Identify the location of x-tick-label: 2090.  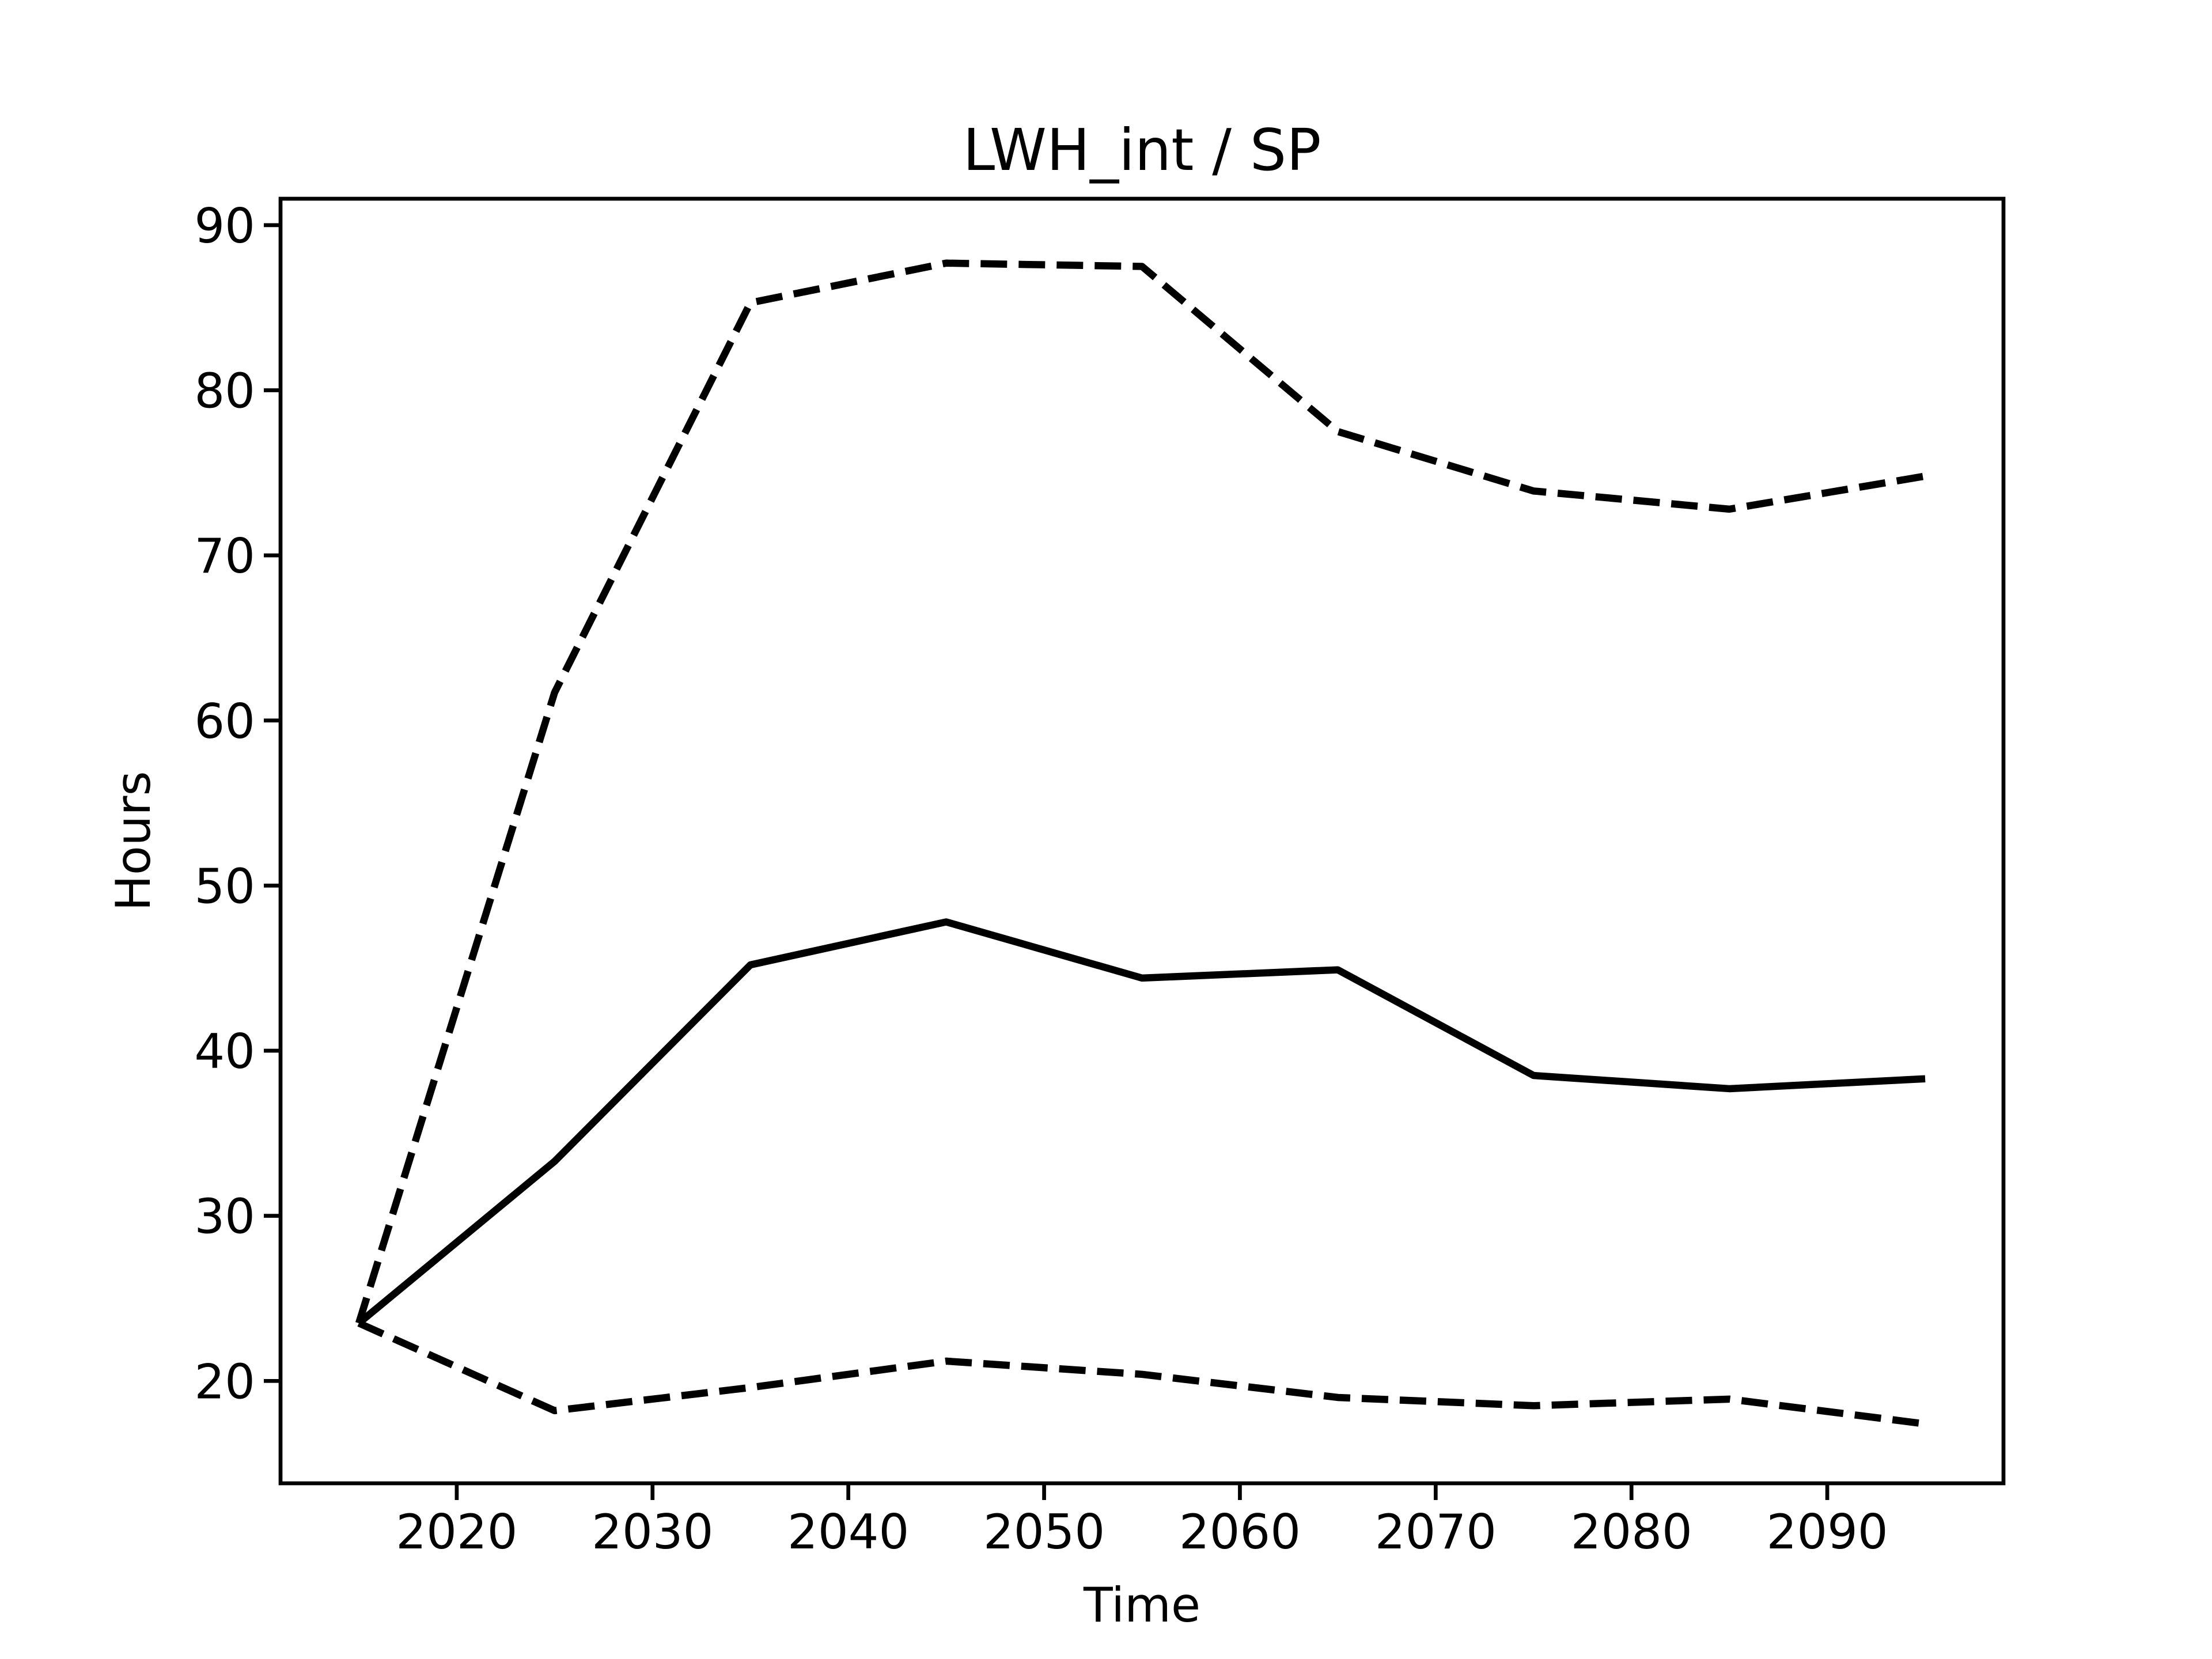
(1827, 1532).